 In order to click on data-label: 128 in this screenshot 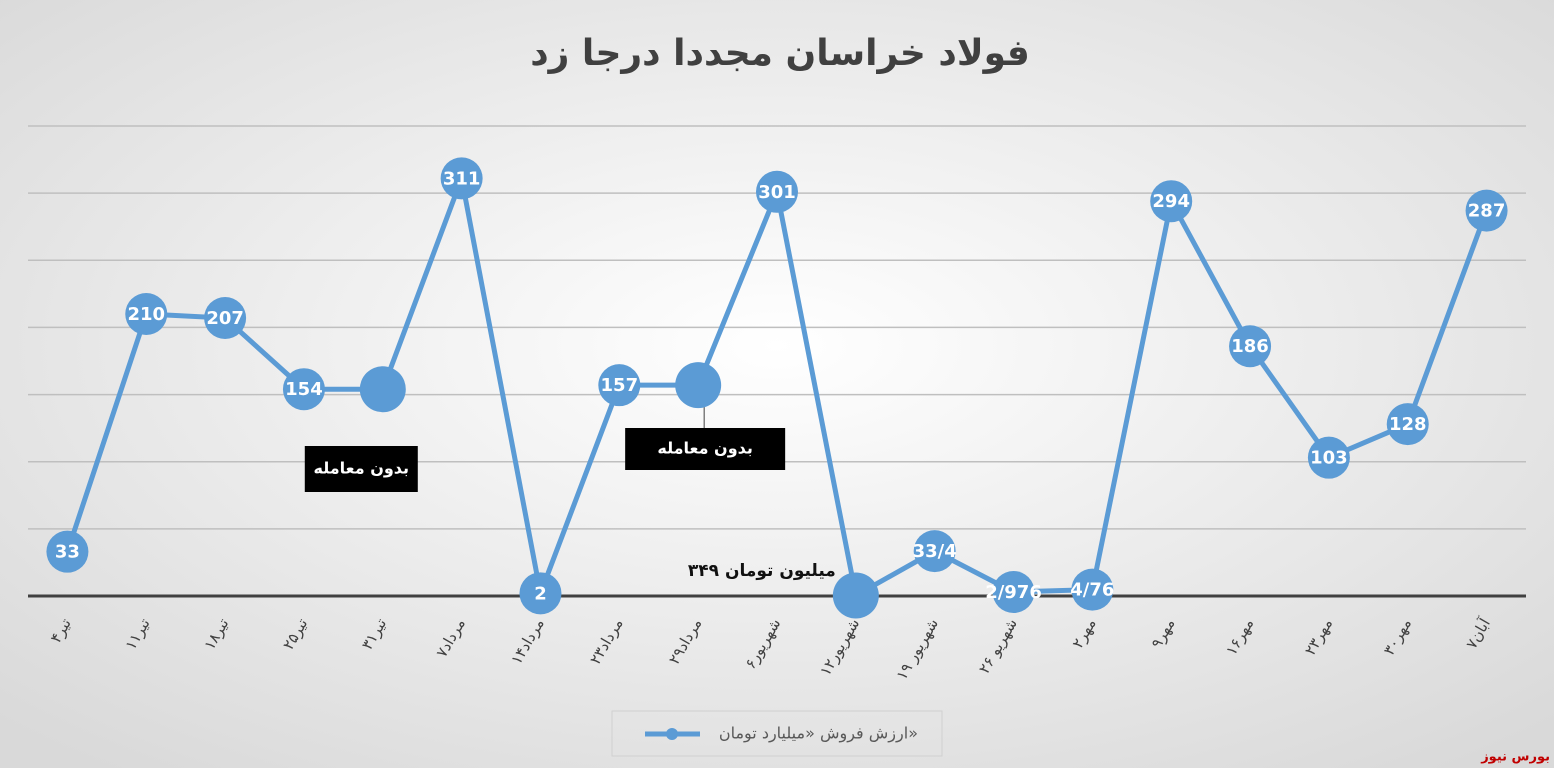, I will do `click(1408, 424)`.